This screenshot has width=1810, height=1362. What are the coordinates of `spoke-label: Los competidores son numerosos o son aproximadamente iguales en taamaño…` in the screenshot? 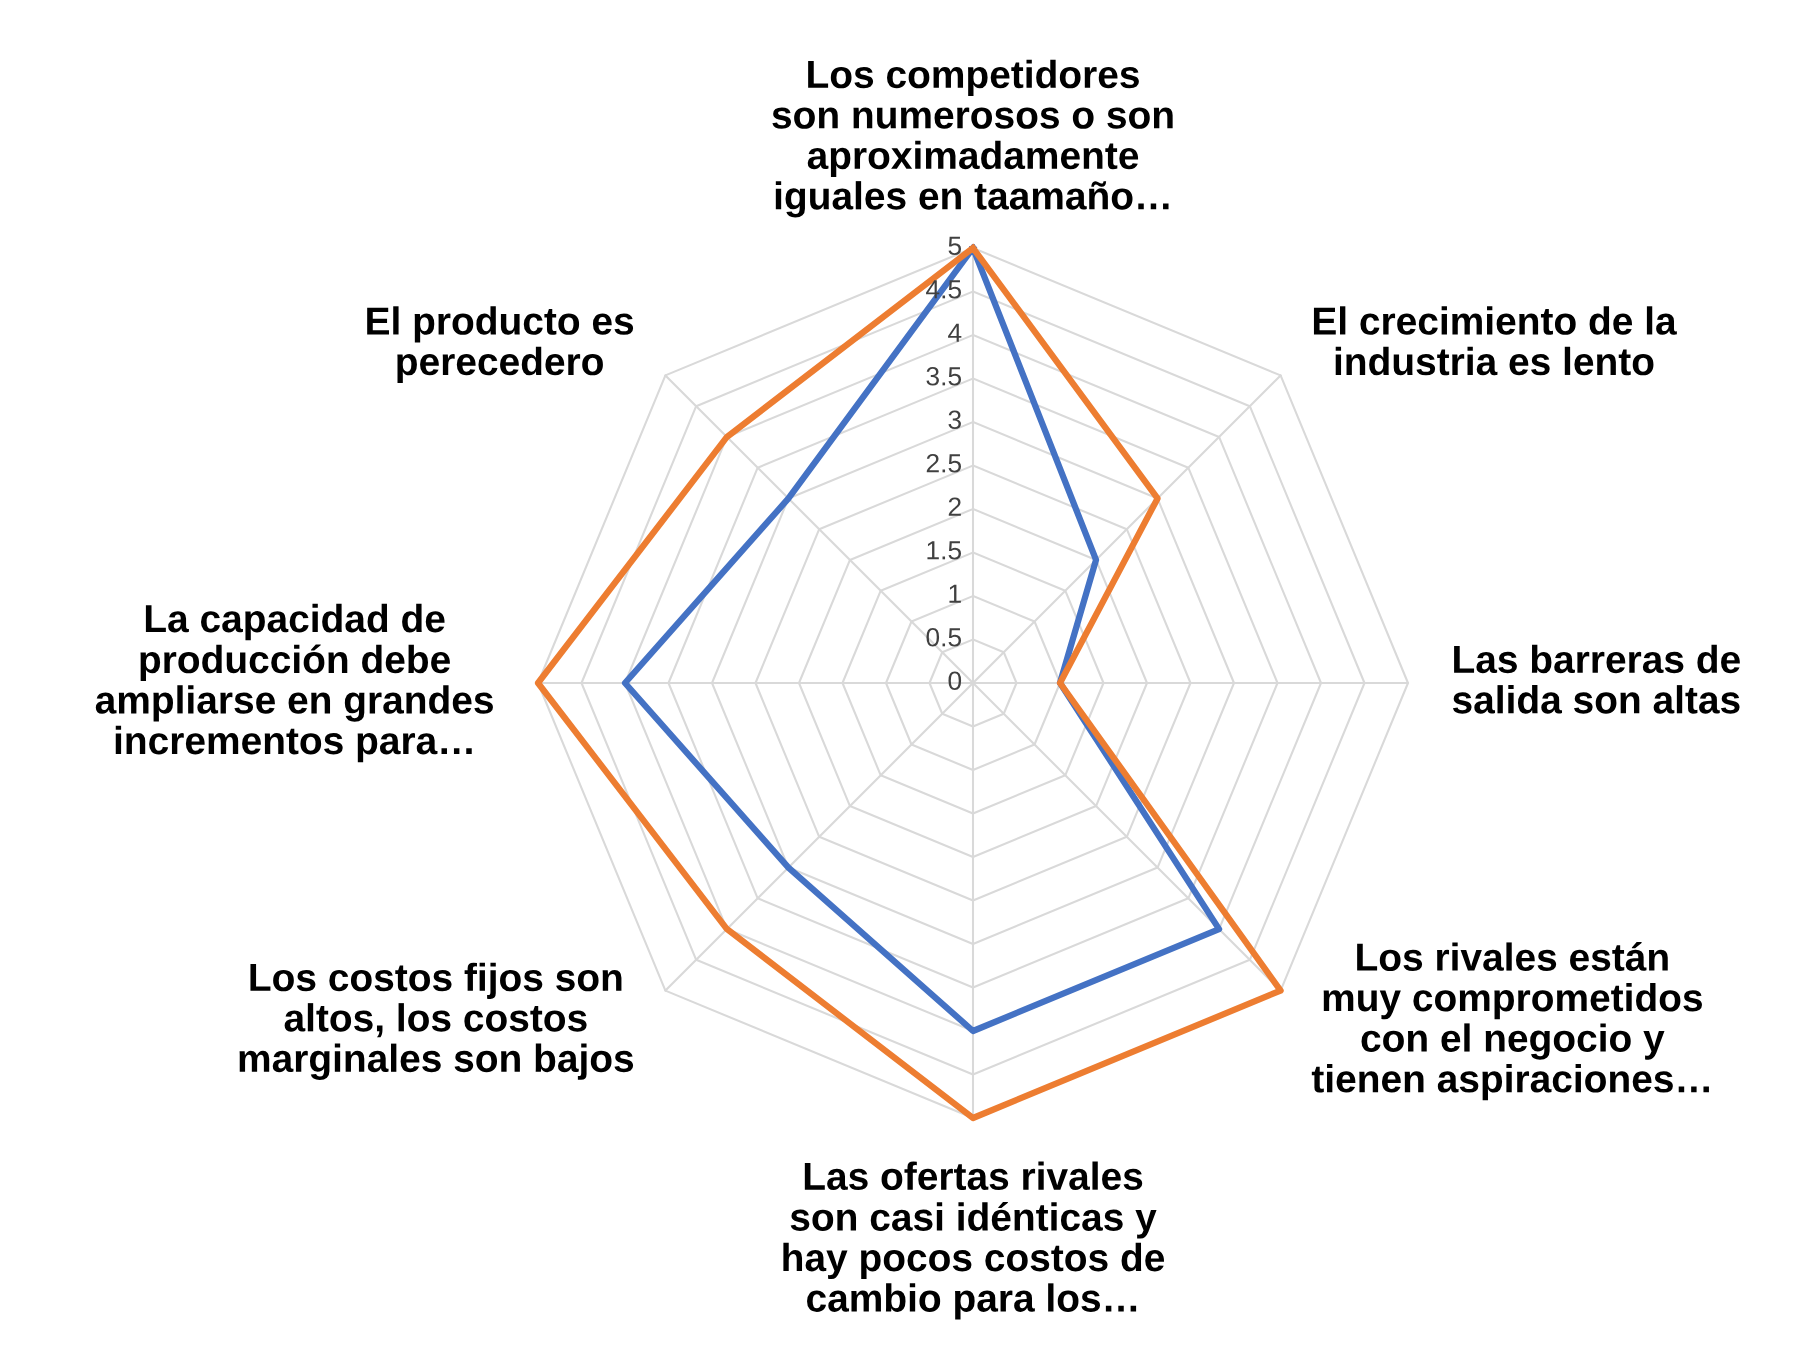 It's located at (972, 138).